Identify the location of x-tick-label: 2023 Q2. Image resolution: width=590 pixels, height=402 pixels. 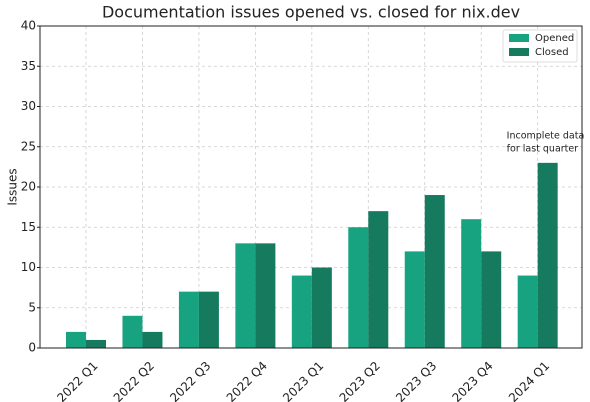
(360, 380).